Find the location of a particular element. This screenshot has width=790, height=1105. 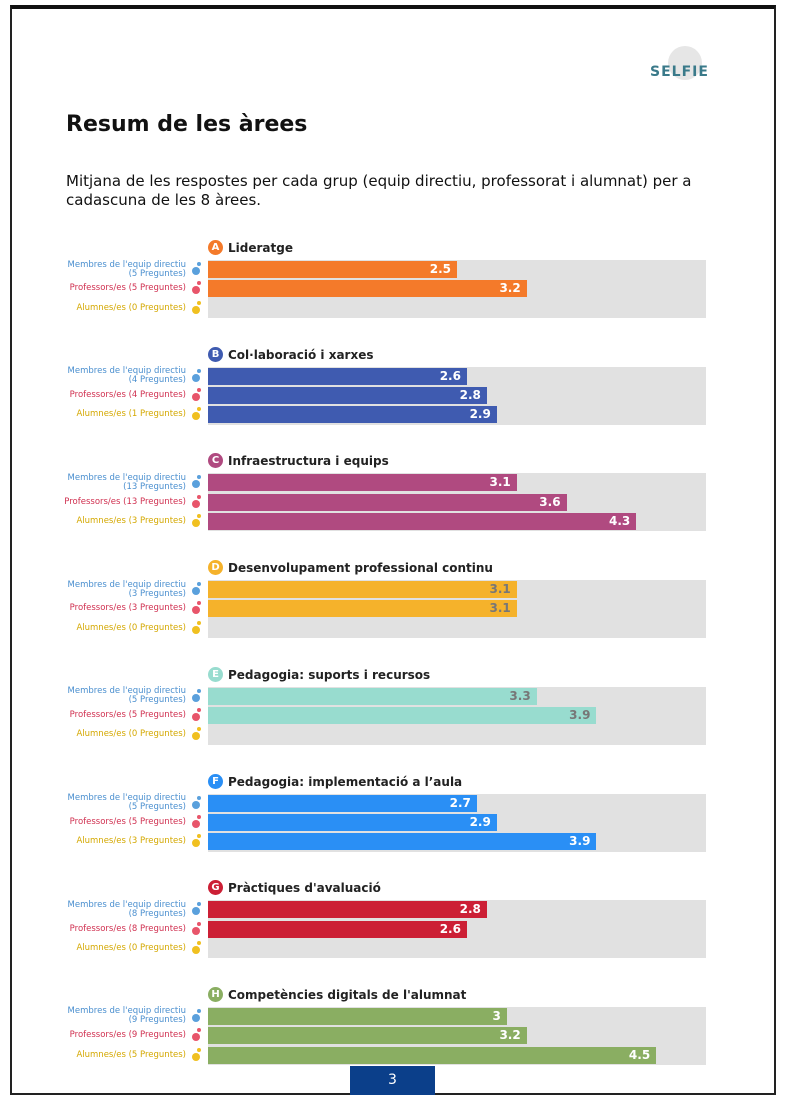

group-label: Alumnes/es (5 Preguntes) is located at coordinates (131, 1054).